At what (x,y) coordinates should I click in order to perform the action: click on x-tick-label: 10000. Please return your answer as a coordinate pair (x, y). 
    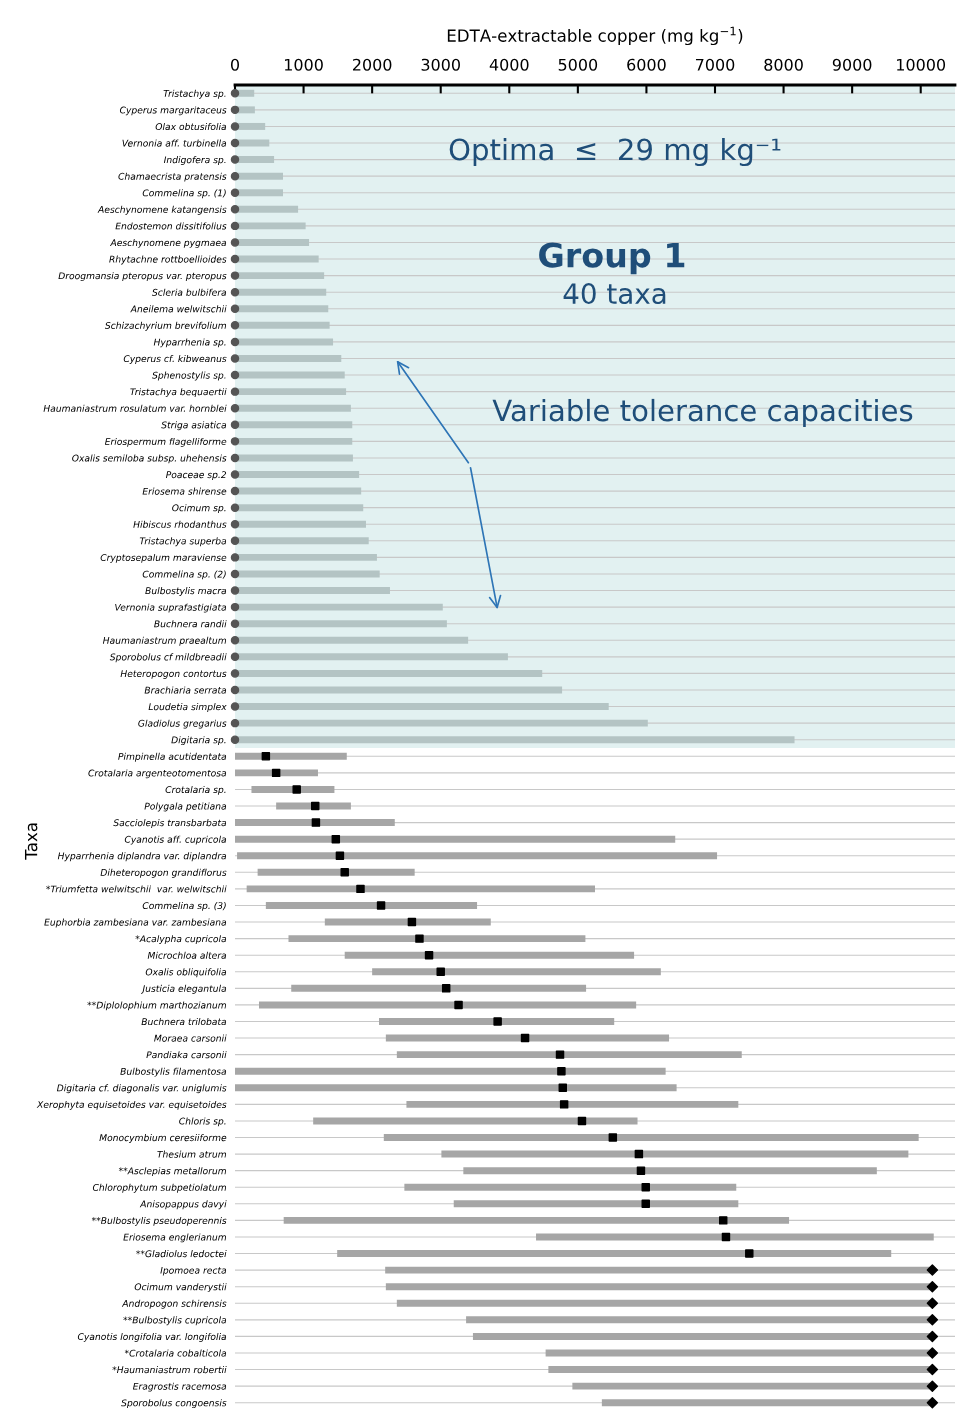
    Looking at the image, I should click on (921, 64).